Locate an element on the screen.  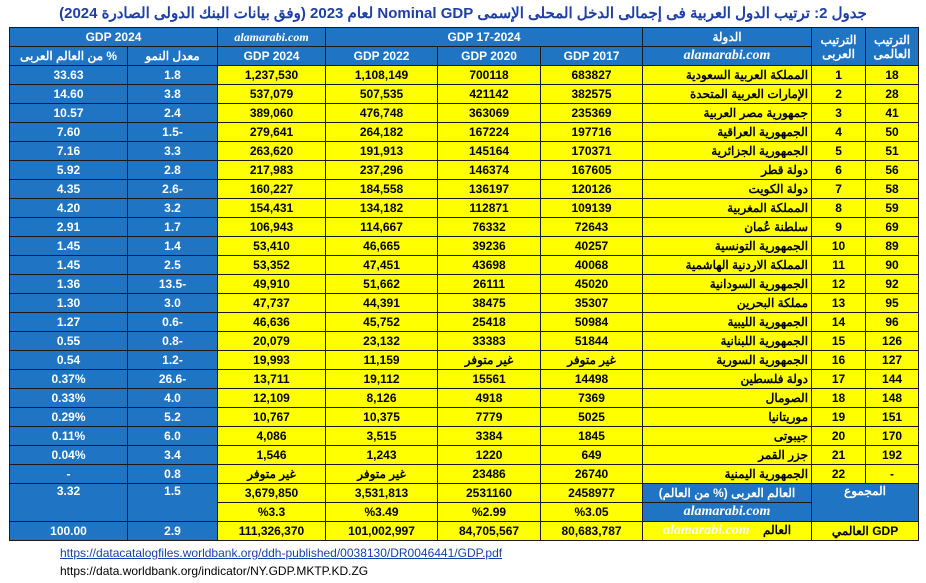
world-name: العالم alamarabi.com is located at coordinates (727, 531).